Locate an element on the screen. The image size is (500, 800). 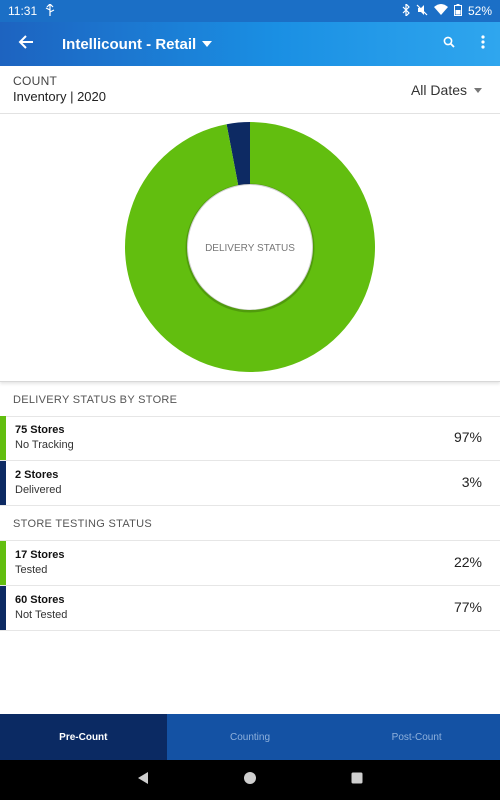
tab-pre-count: Pre-Count is located at coordinates (83, 737).